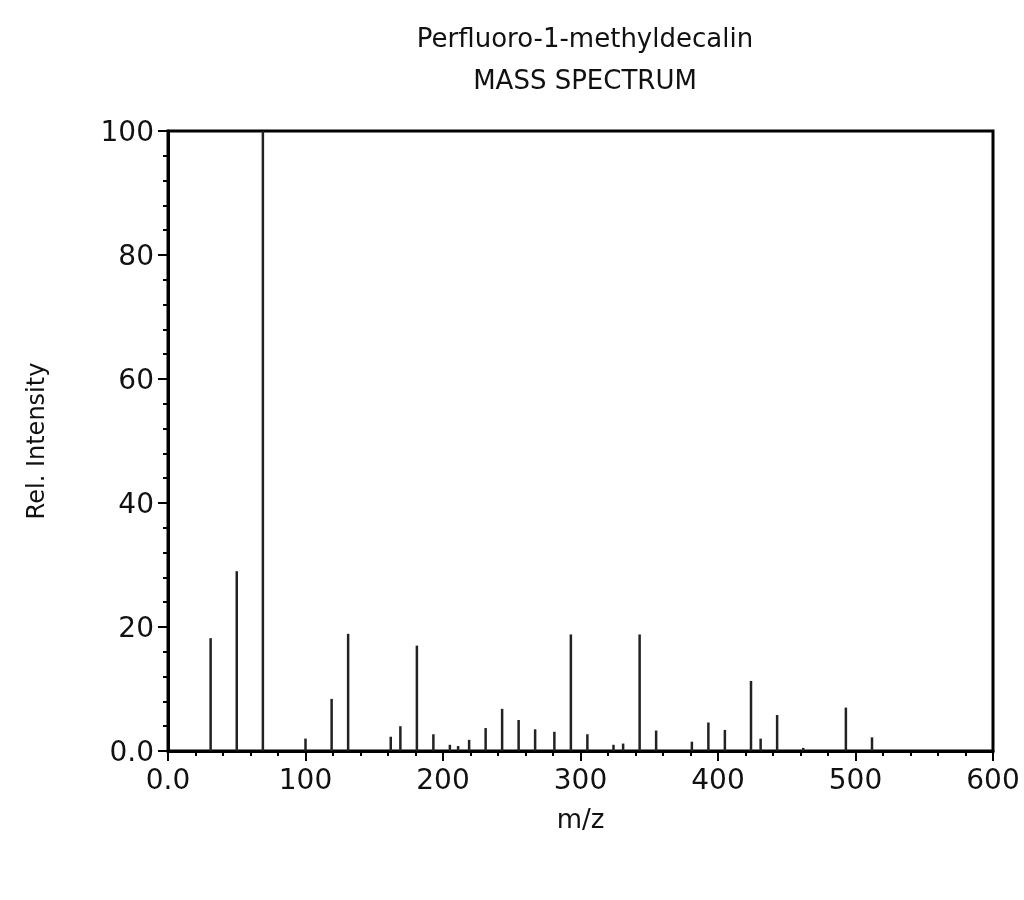 This screenshot has width=1024, height=900. Describe the element at coordinates (127, 131) in the screenshot. I see `y-tick-label: 100` at that location.